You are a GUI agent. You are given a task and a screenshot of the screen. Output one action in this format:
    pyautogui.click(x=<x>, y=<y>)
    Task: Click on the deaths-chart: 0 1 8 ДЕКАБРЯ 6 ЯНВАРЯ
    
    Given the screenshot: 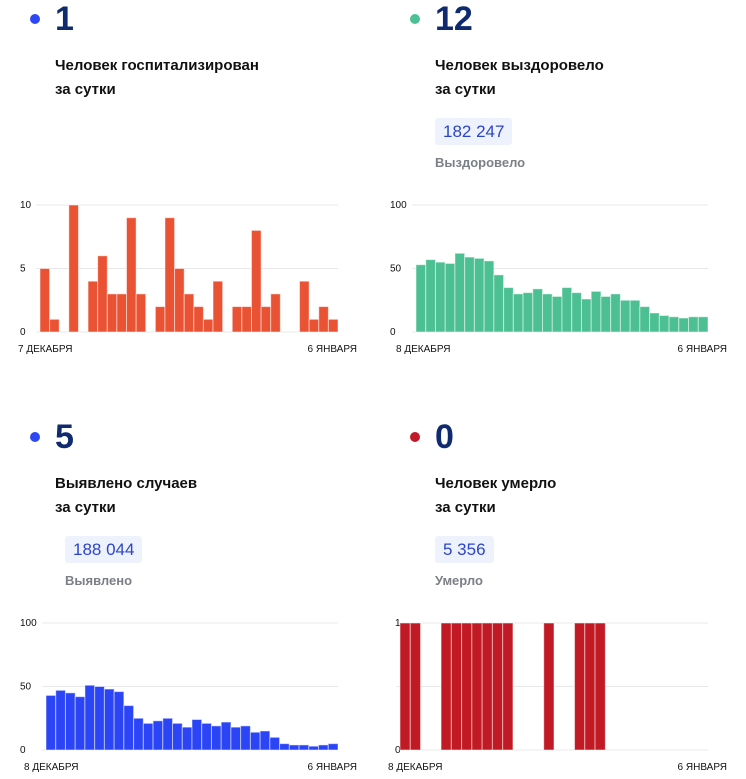 What is the action you would take?
    pyautogui.click(x=557, y=695)
    